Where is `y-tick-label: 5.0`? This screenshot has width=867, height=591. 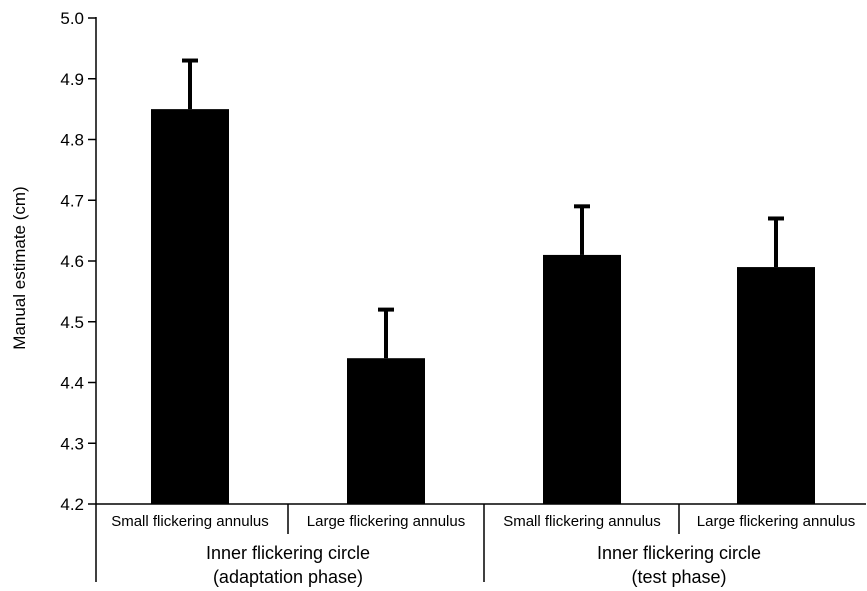 y-tick-label: 5.0 is located at coordinates (72, 18).